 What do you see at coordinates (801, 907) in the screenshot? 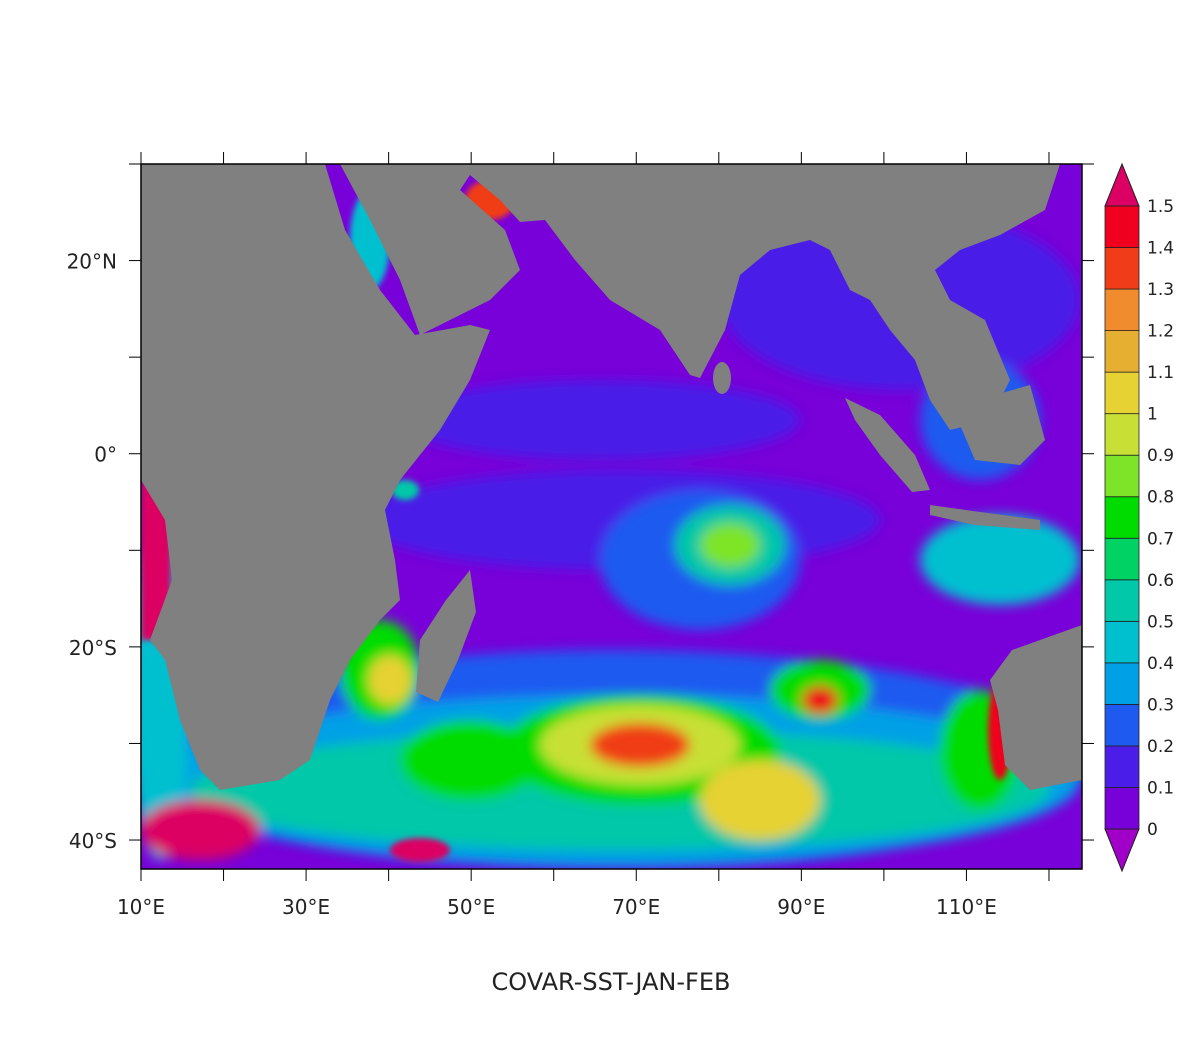
I see `x-tick-label: 90°E` at bounding box center [801, 907].